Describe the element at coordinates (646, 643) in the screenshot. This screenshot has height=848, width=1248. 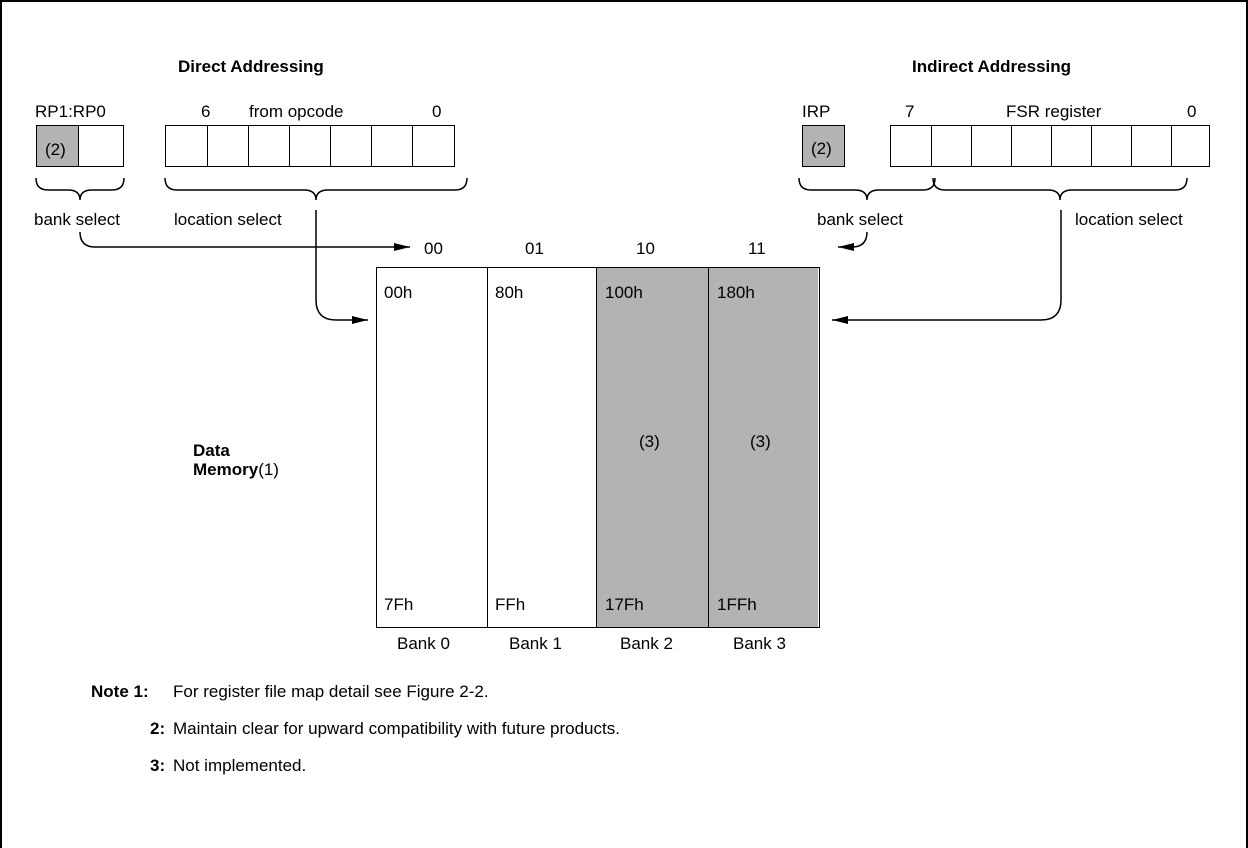
I see `bank-name: Bank 2` at that location.